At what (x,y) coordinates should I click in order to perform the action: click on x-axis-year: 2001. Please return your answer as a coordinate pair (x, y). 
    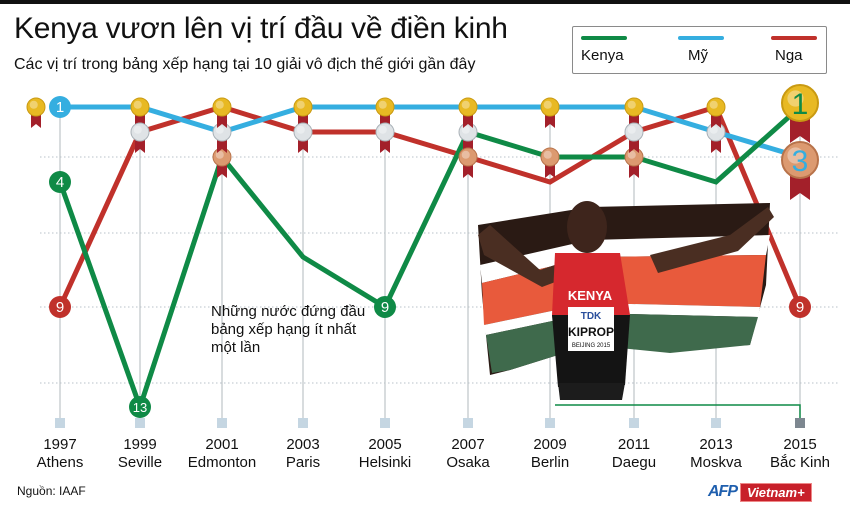
    Looking at the image, I should click on (222, 444).